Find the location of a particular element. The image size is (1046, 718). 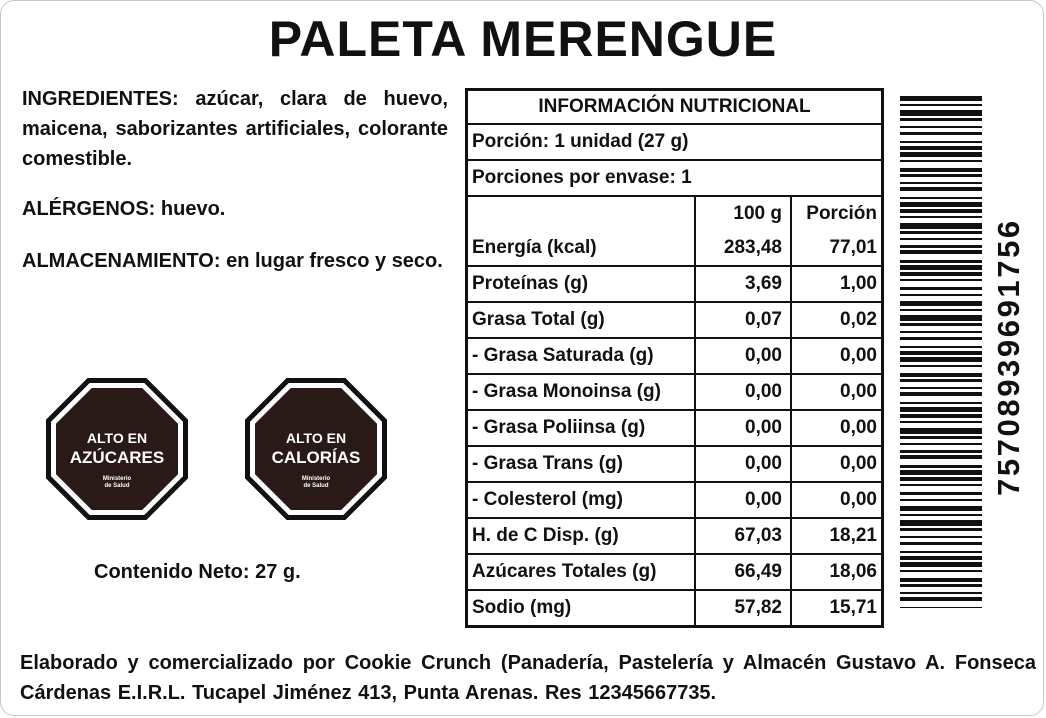

nutrition-row: - Colesterol (mg) 0,00 0,00 is located at coordinates (674, 499).